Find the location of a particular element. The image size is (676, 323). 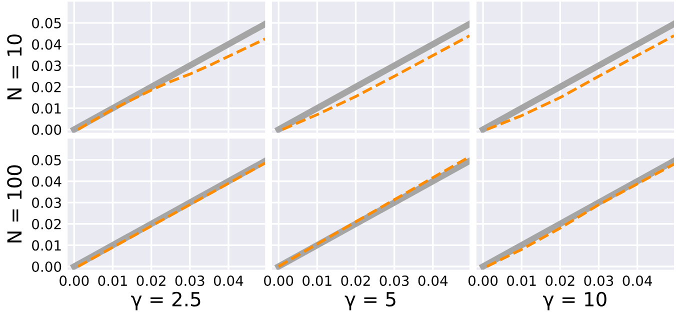

line-series is located at coordinates (171, 84).